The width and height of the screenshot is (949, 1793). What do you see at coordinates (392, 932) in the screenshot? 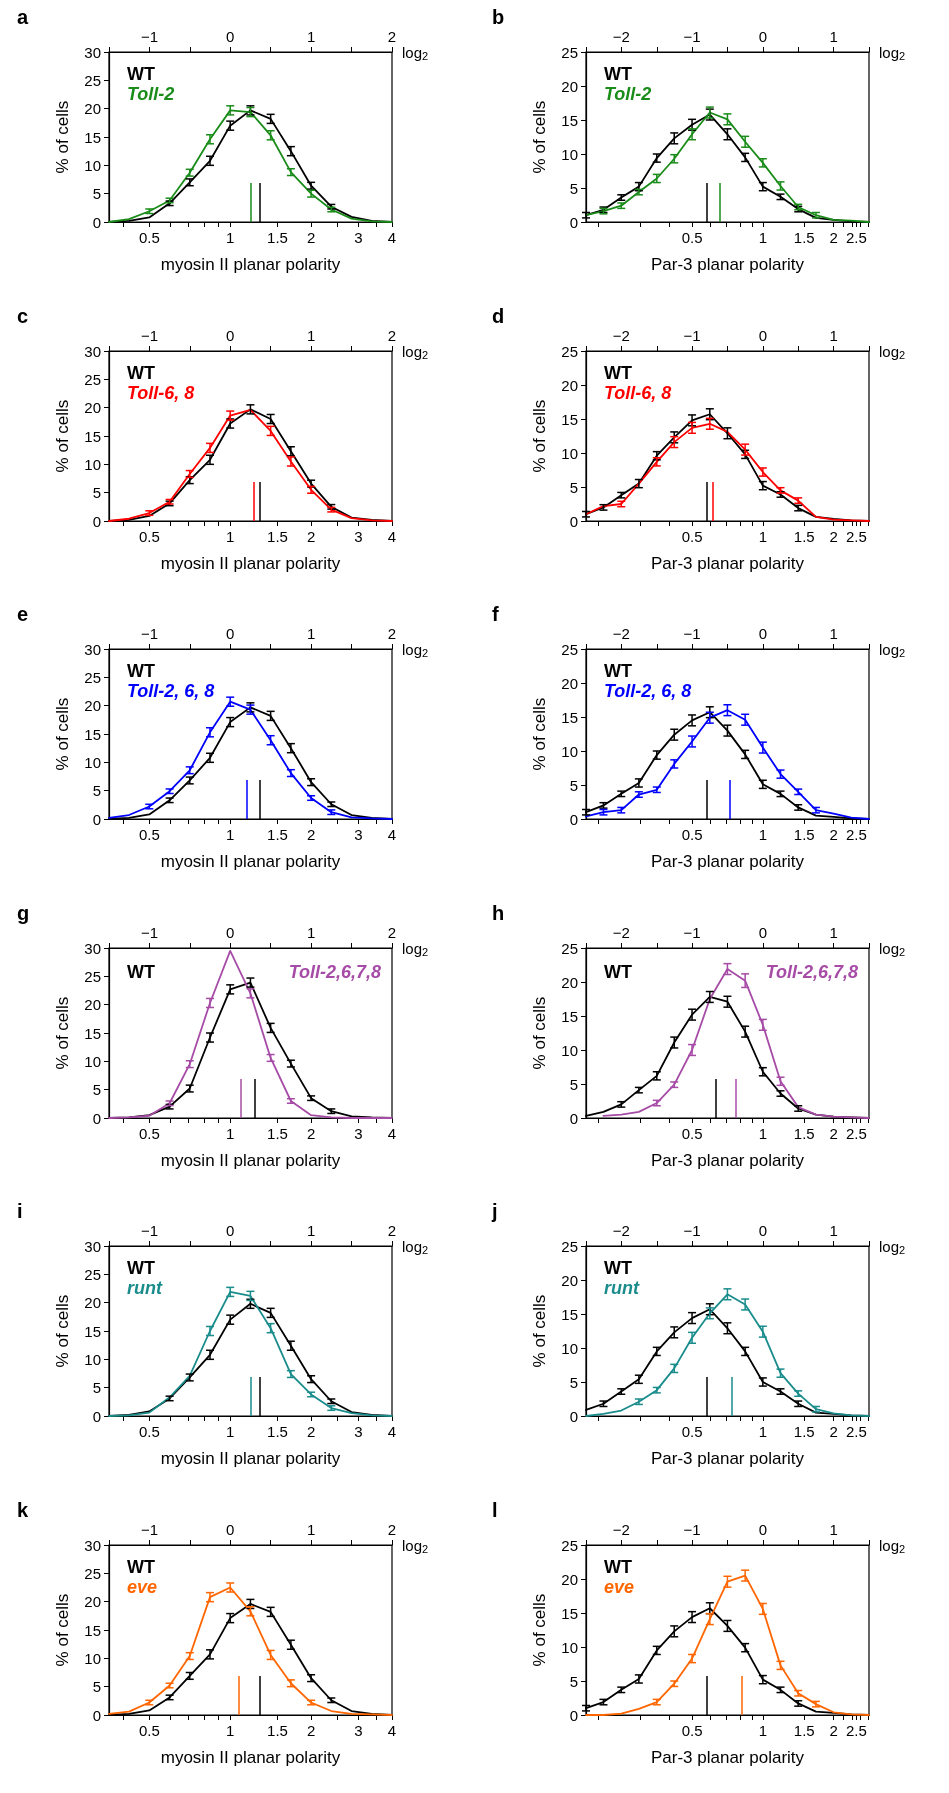
I see `x2-tick-label: 2` at bounding box center [392, 932].